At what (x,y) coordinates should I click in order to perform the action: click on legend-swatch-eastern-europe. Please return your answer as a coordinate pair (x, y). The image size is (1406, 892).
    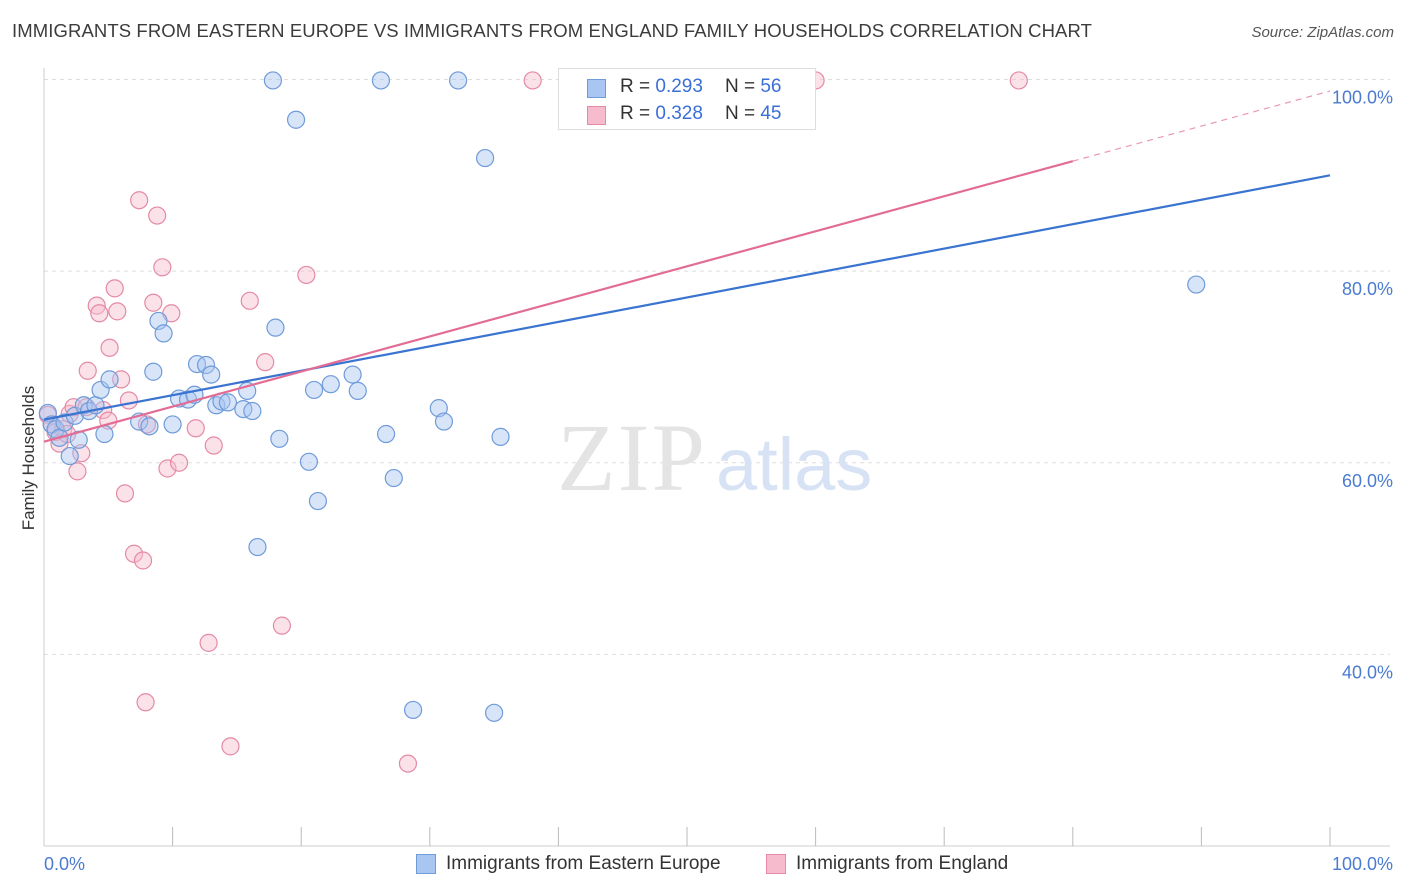
    Looking at the image, I should click on (426, 864).